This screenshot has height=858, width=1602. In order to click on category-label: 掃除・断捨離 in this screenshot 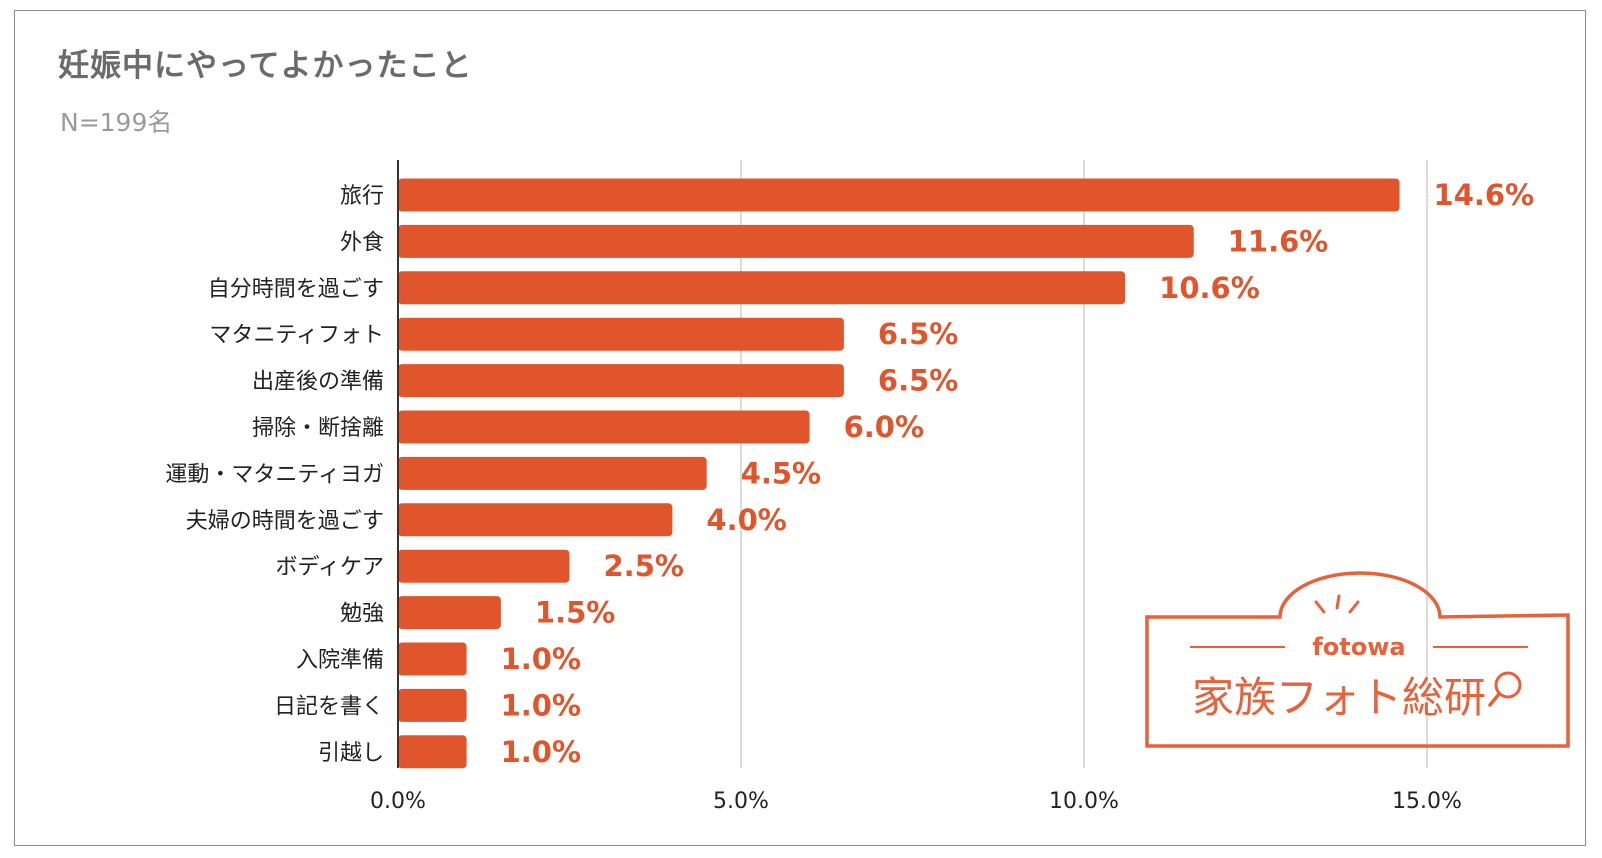, I will do `click(318, 428)`.